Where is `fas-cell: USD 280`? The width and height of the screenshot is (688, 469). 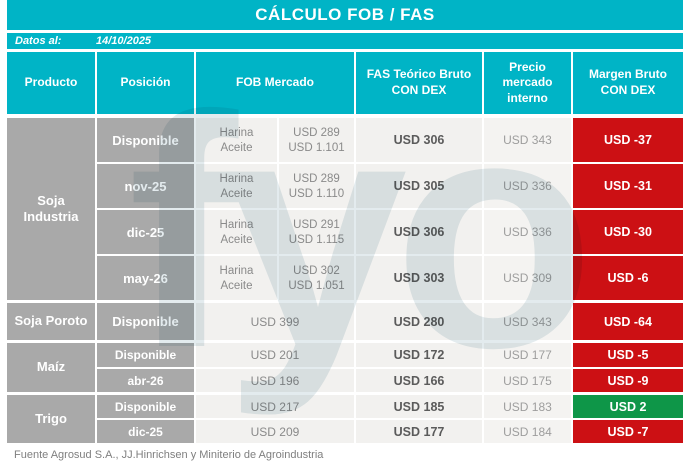 fas-cell: USD 280 is located at coordinates (419, 321).